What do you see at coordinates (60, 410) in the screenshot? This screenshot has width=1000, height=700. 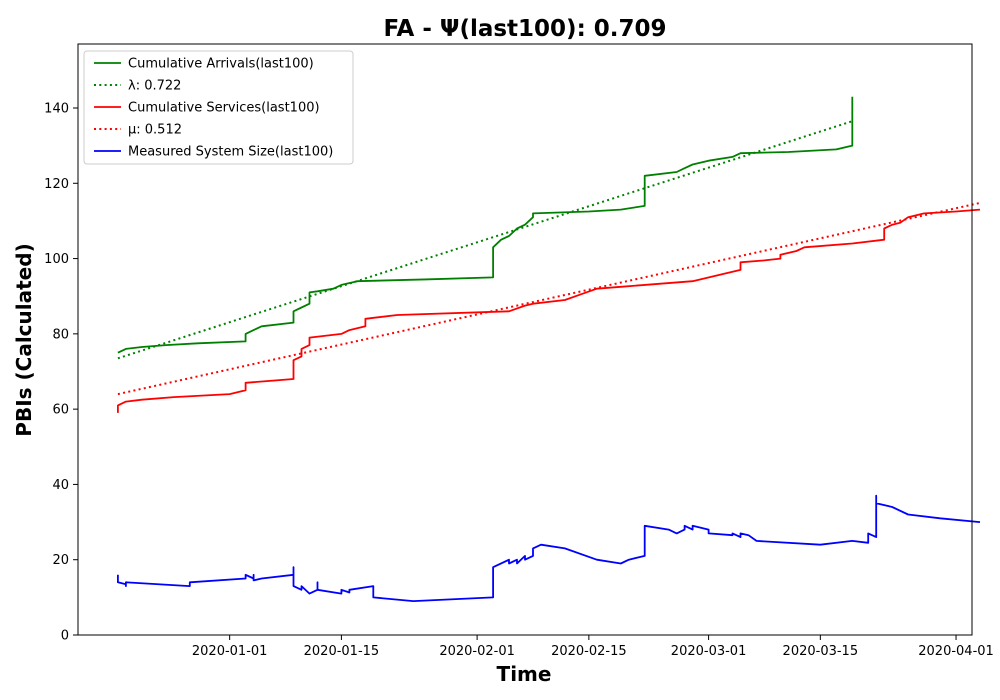 I see `y-tick-label-3: 60` at bounding box center [60, 410].